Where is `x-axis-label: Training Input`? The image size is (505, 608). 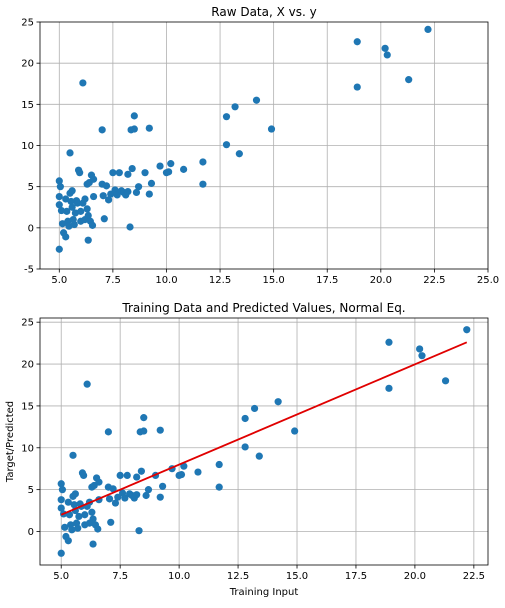 x-axis-label: Training Input is located at coordinates (264, 592).